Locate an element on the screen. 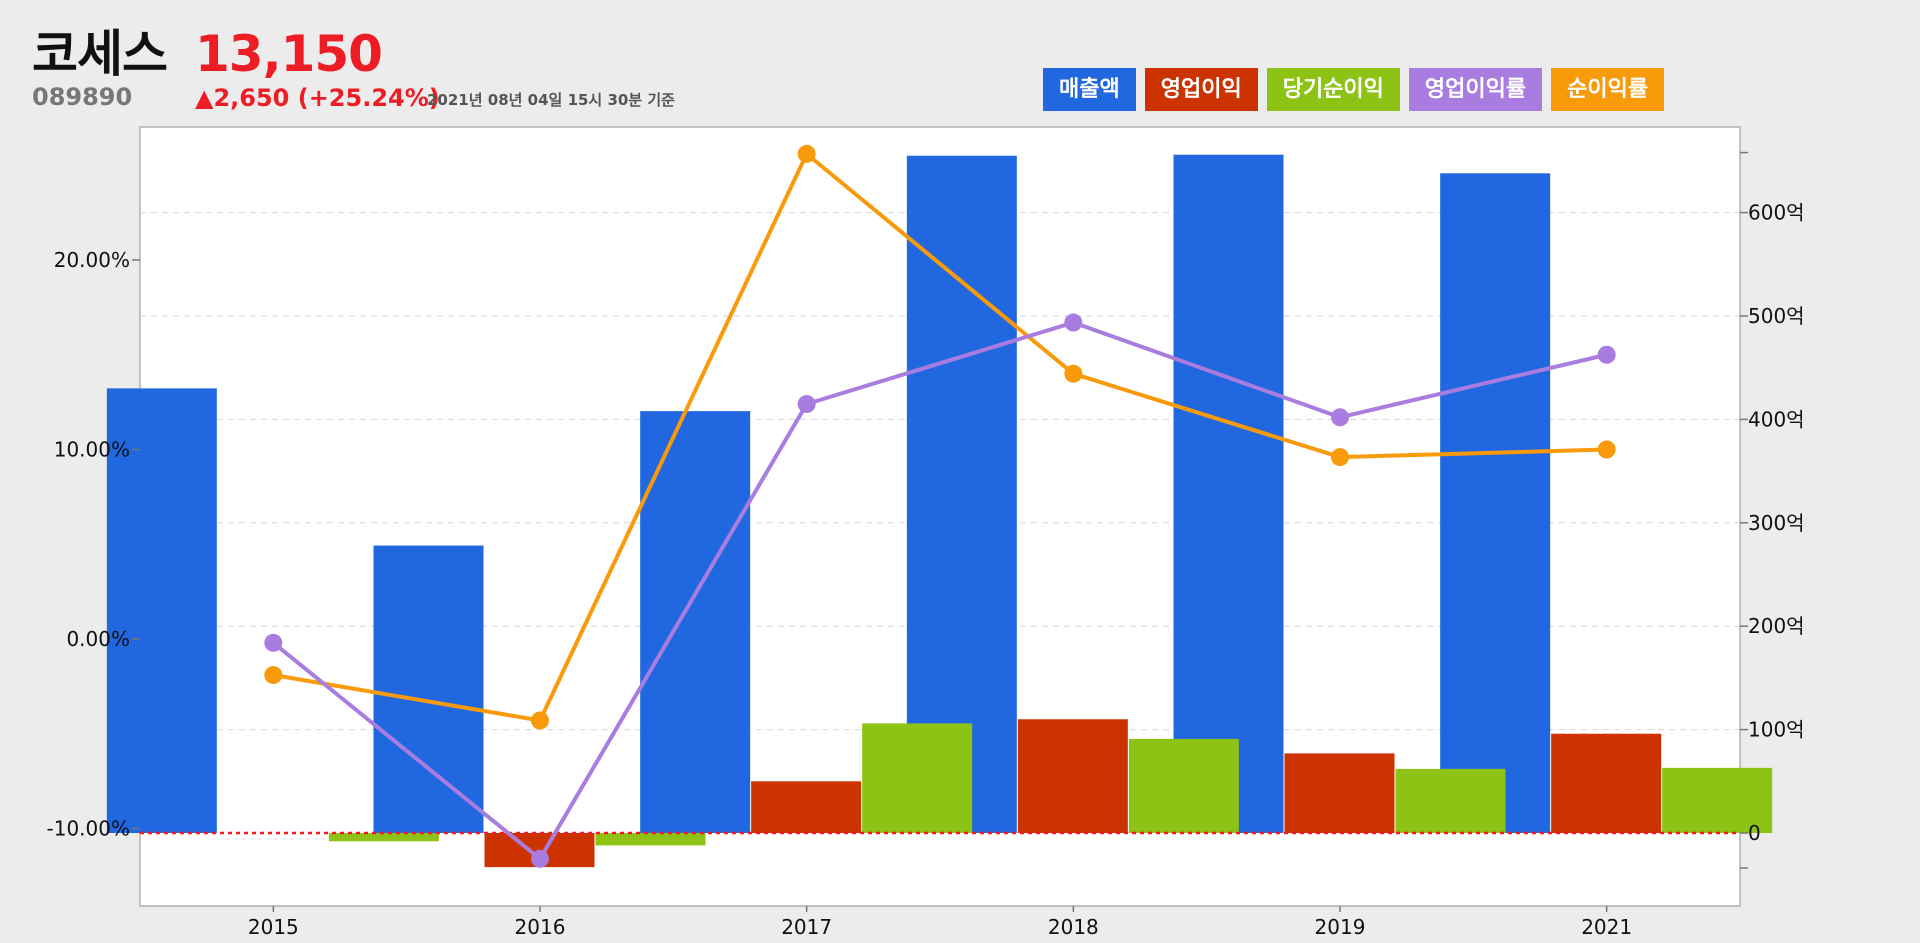  legend-item-operating-margin: 영업이익률 is located at coordinates (1475, 89).